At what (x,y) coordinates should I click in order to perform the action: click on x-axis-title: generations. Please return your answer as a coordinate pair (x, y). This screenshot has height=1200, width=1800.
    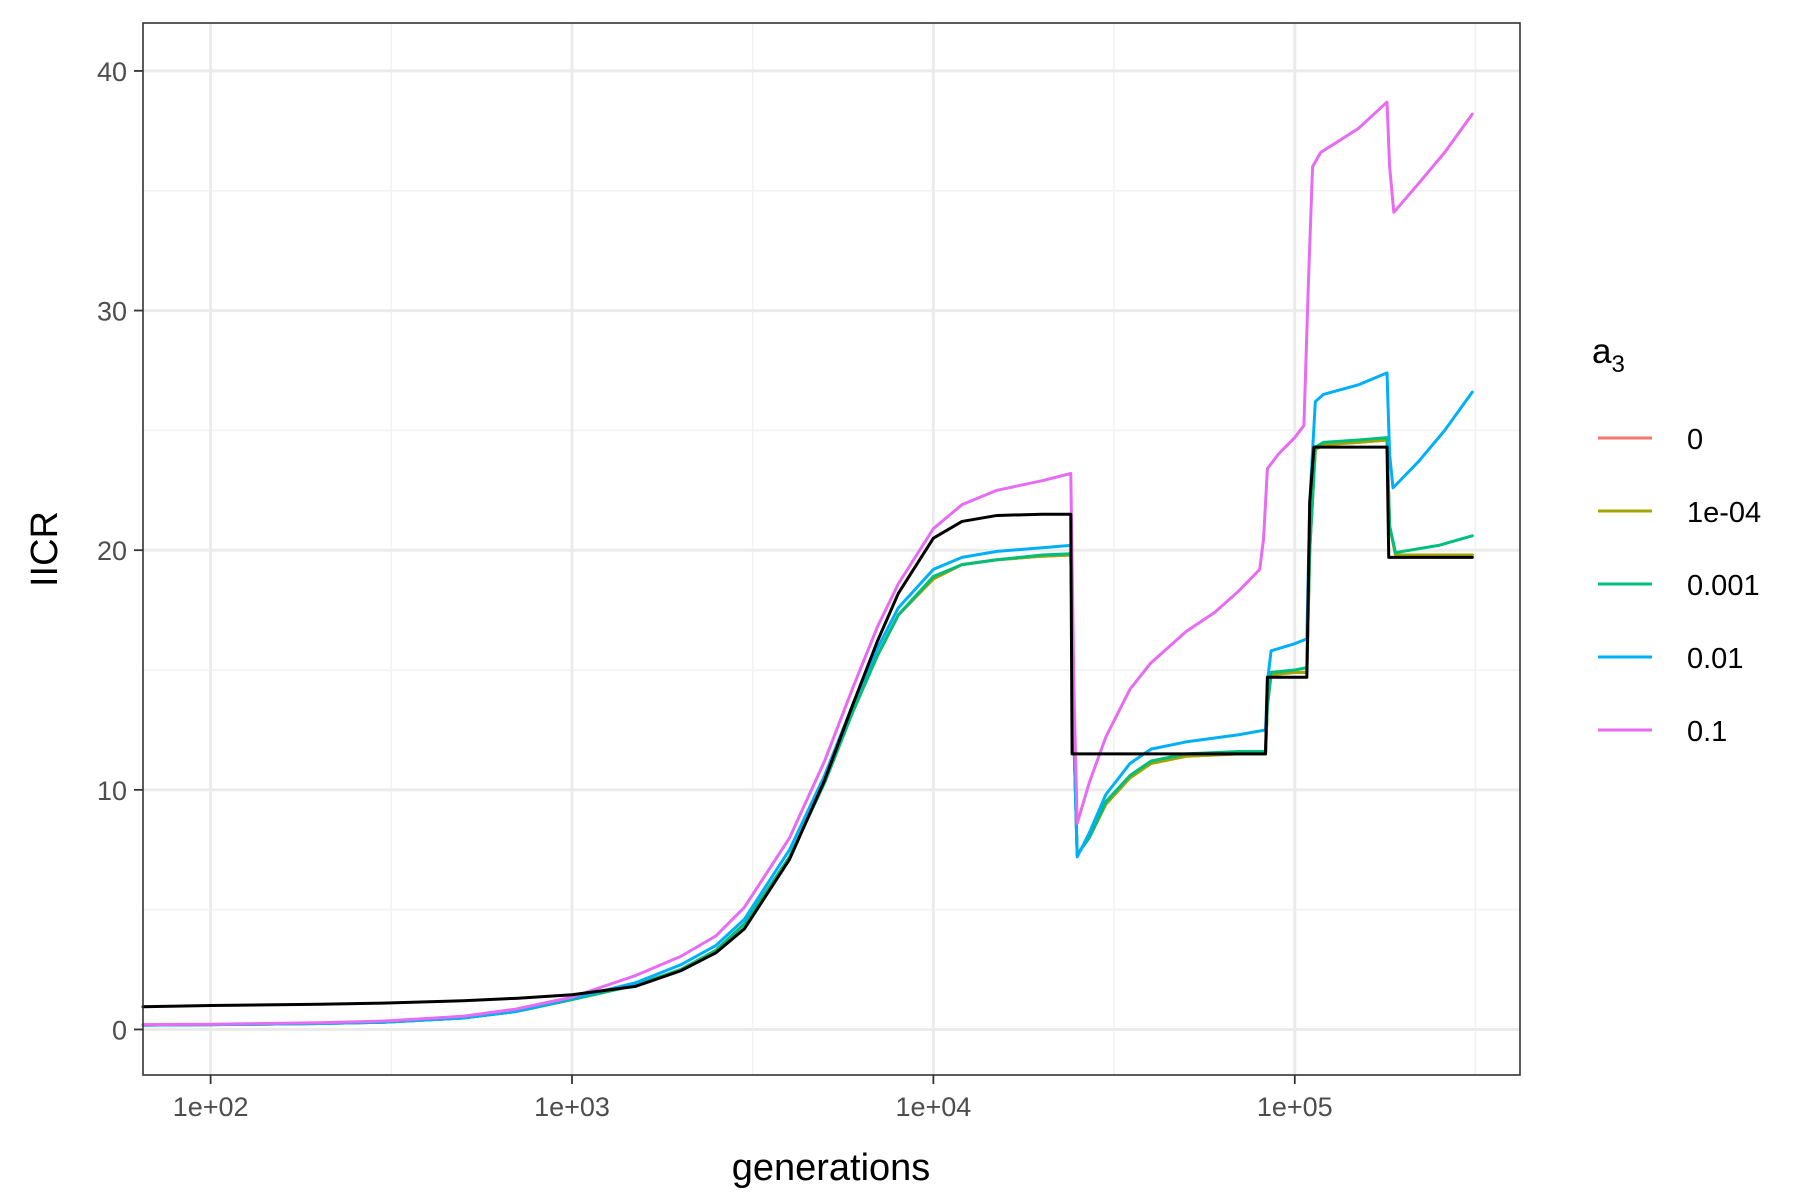
    Looking at the image, I should click on (831, 1168).